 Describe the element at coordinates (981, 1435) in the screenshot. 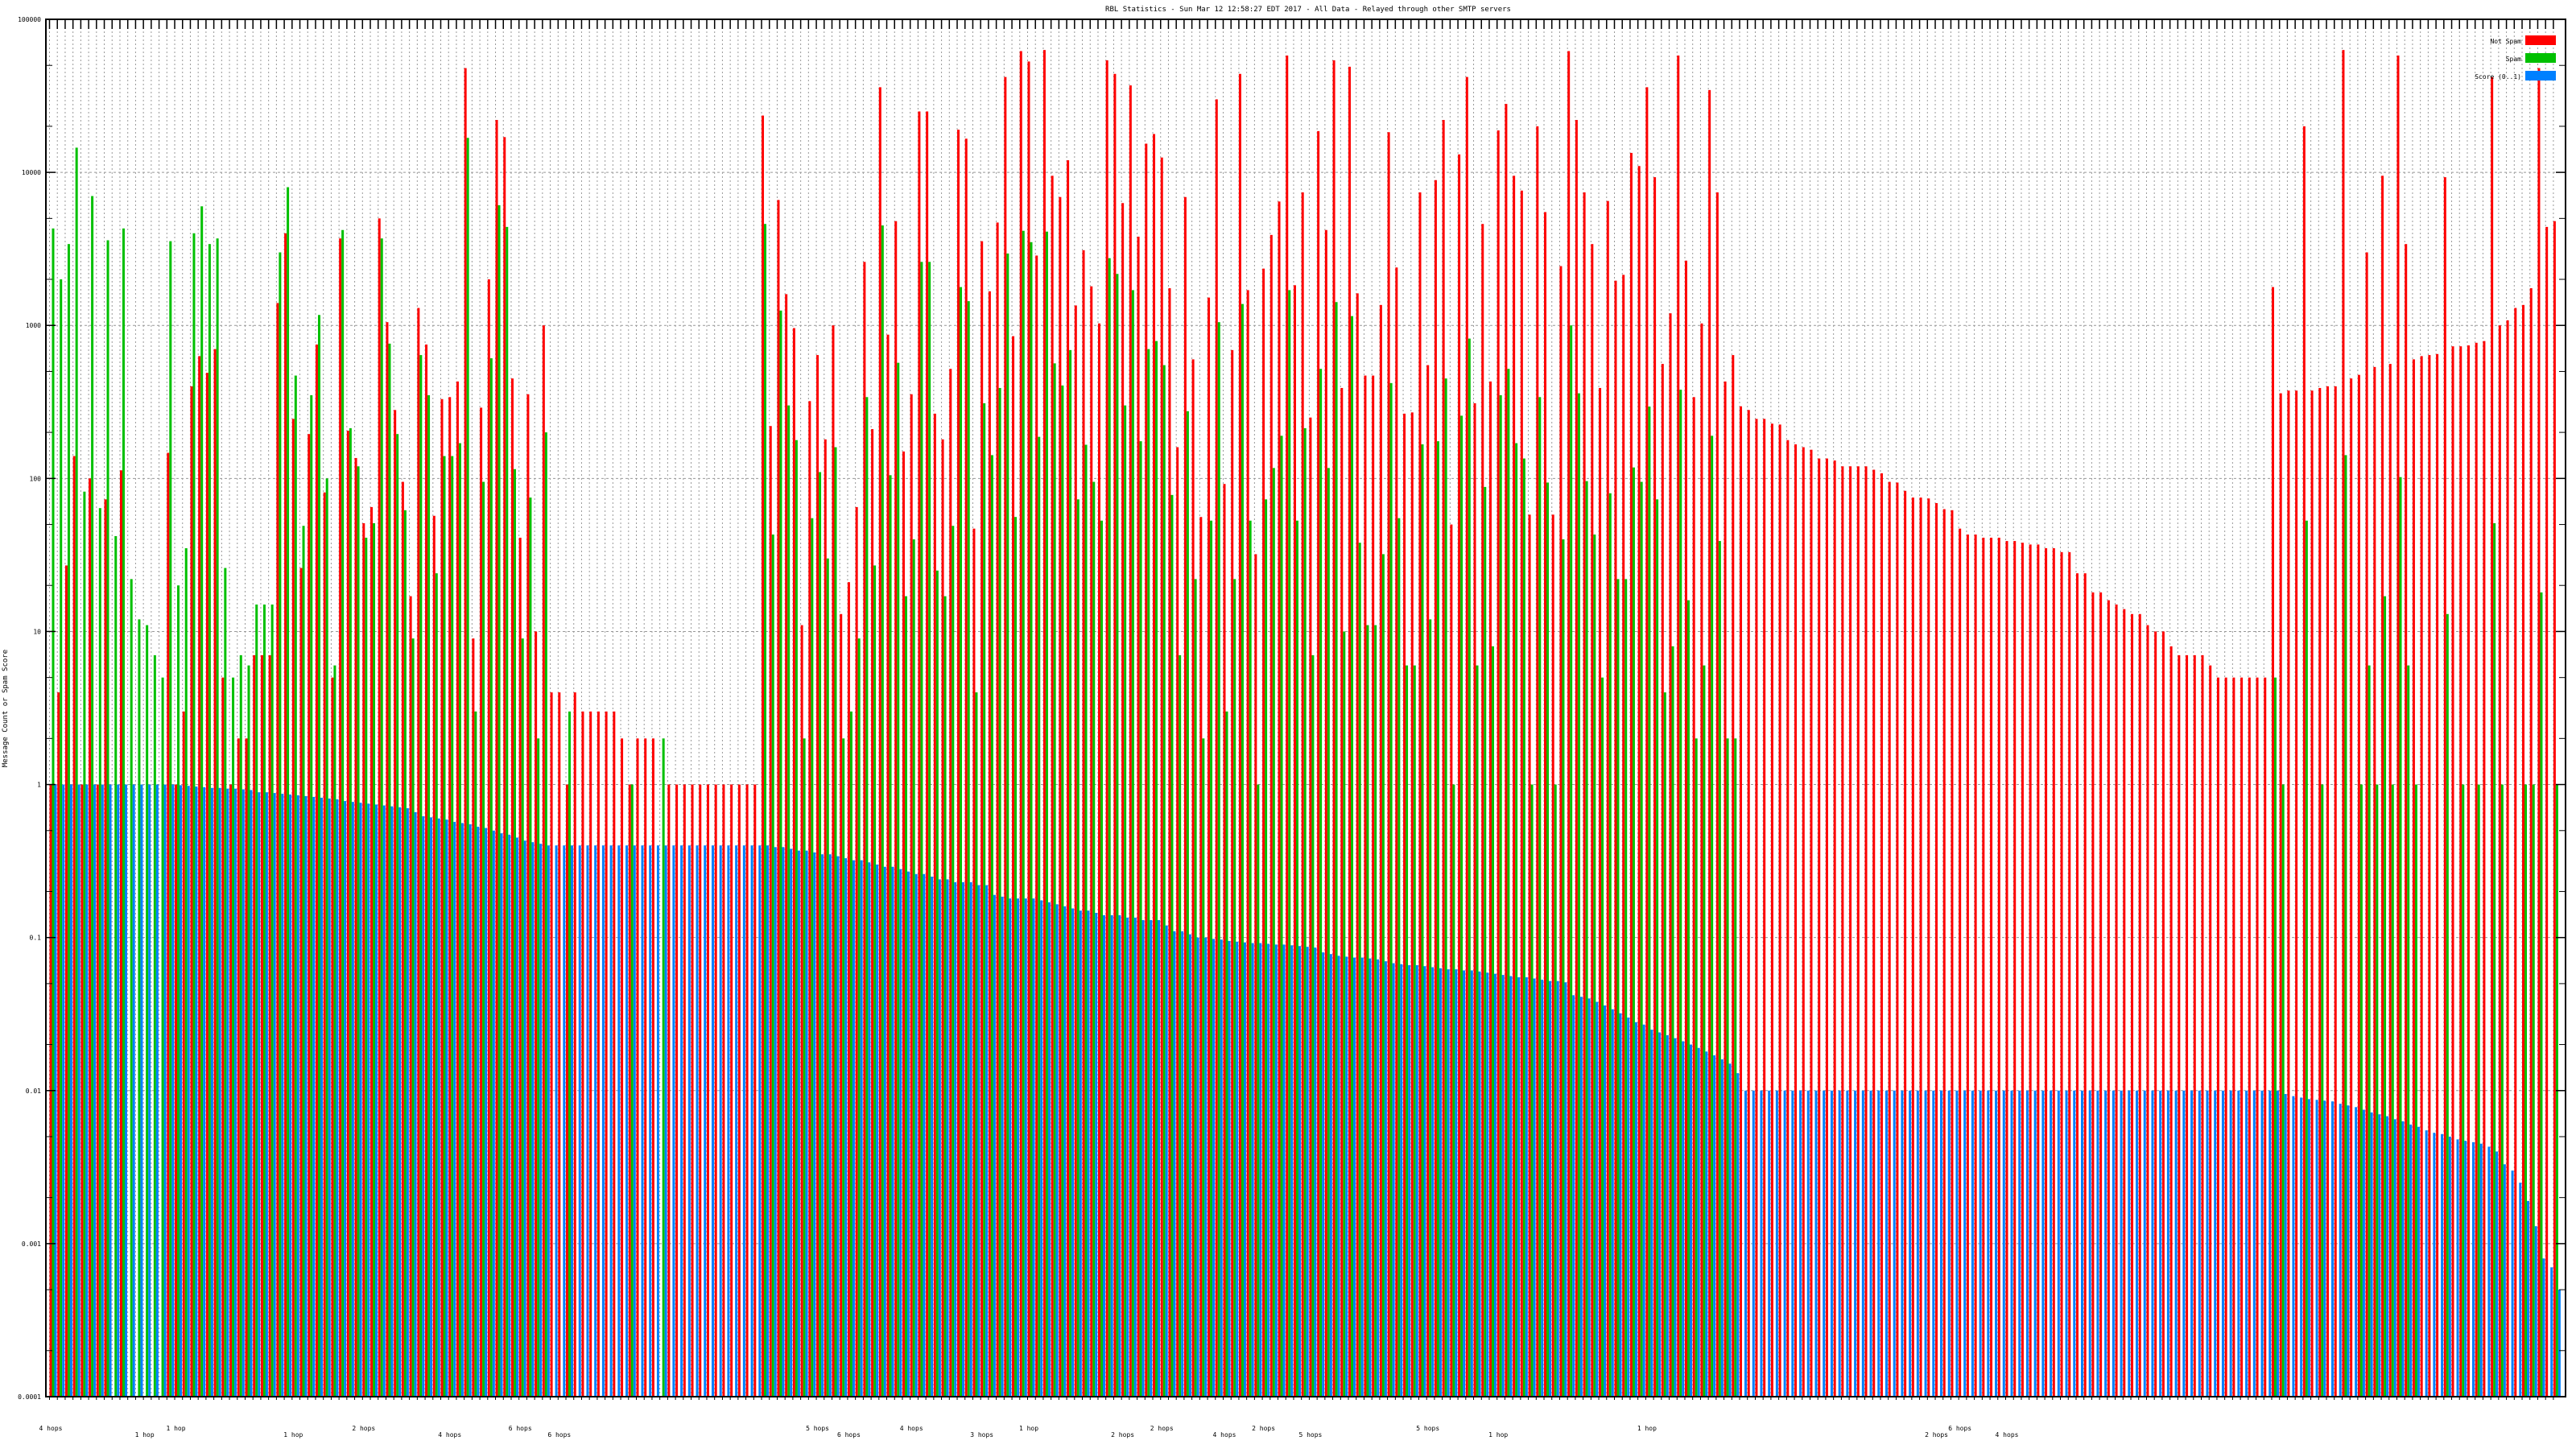

I see `x-annotation-label: 3 hops` at that location.